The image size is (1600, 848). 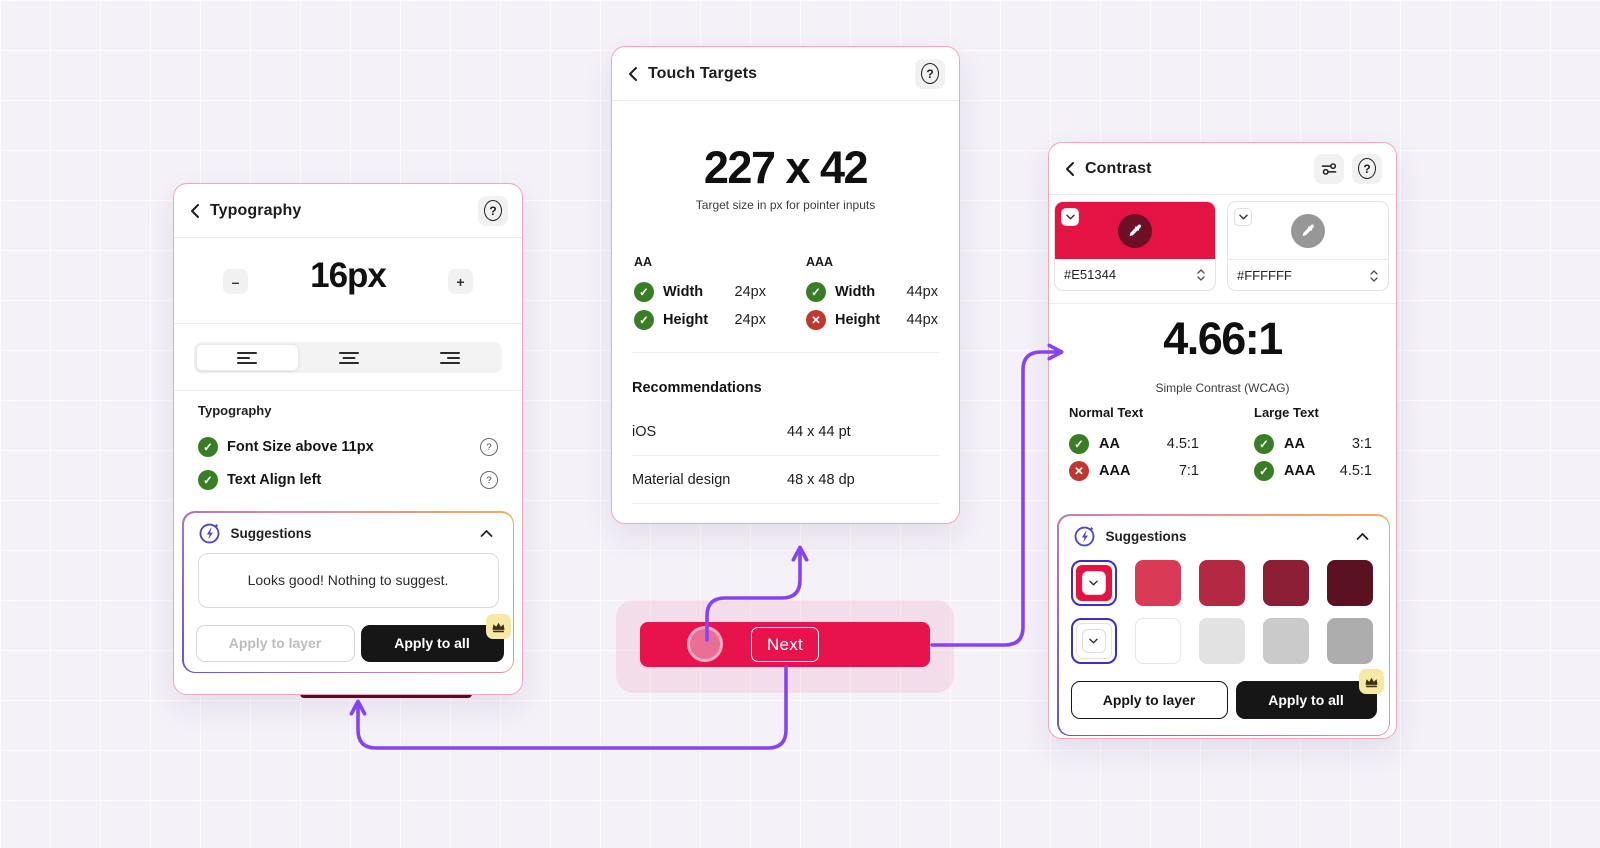 What do you see at coordinates (274, 480) in the screenshot?
I see `check-label: Text Align left` at bounding box center [274, 480].